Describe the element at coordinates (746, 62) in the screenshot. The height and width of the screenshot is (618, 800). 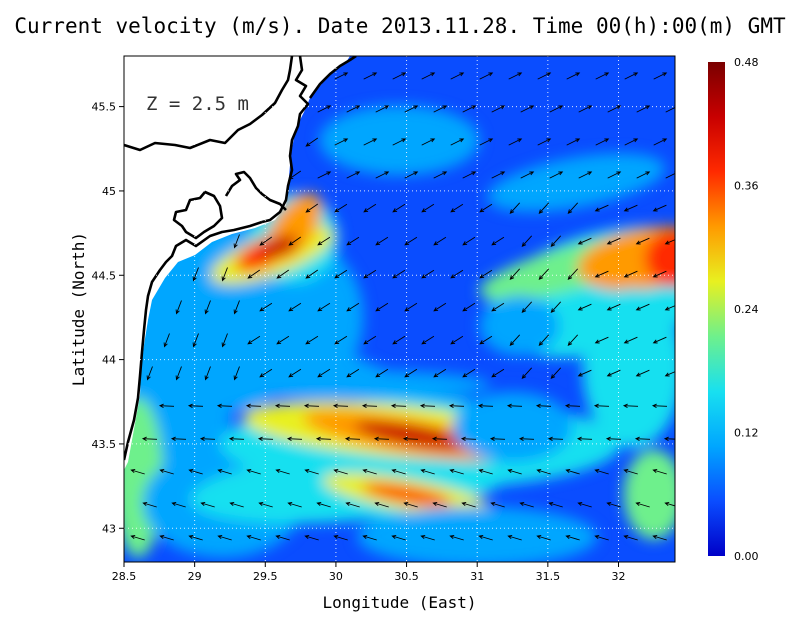
I see `colorbar-tick-label: 0.48` at that location.